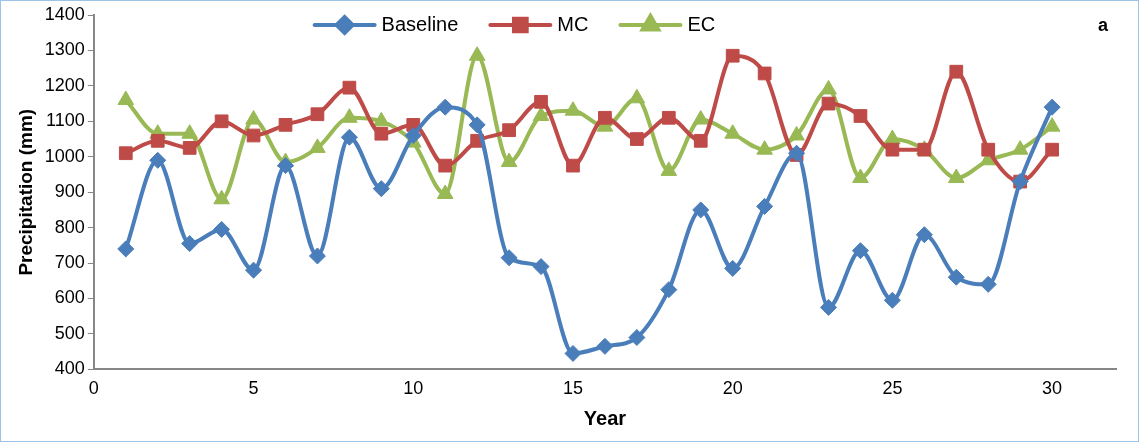  What do you see at coordinates (413, 388) in the screenshot?
I see `x-tick-label: 10` at bounding box center [413, 388].